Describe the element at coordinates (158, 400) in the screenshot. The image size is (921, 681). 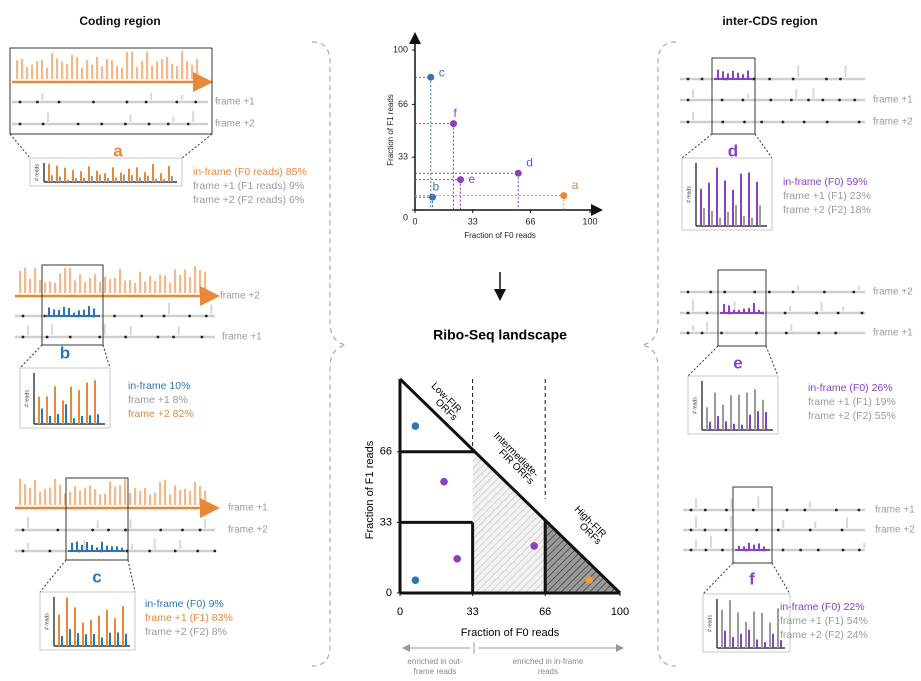
I see `read-stat: frame +1 8%` at that location.